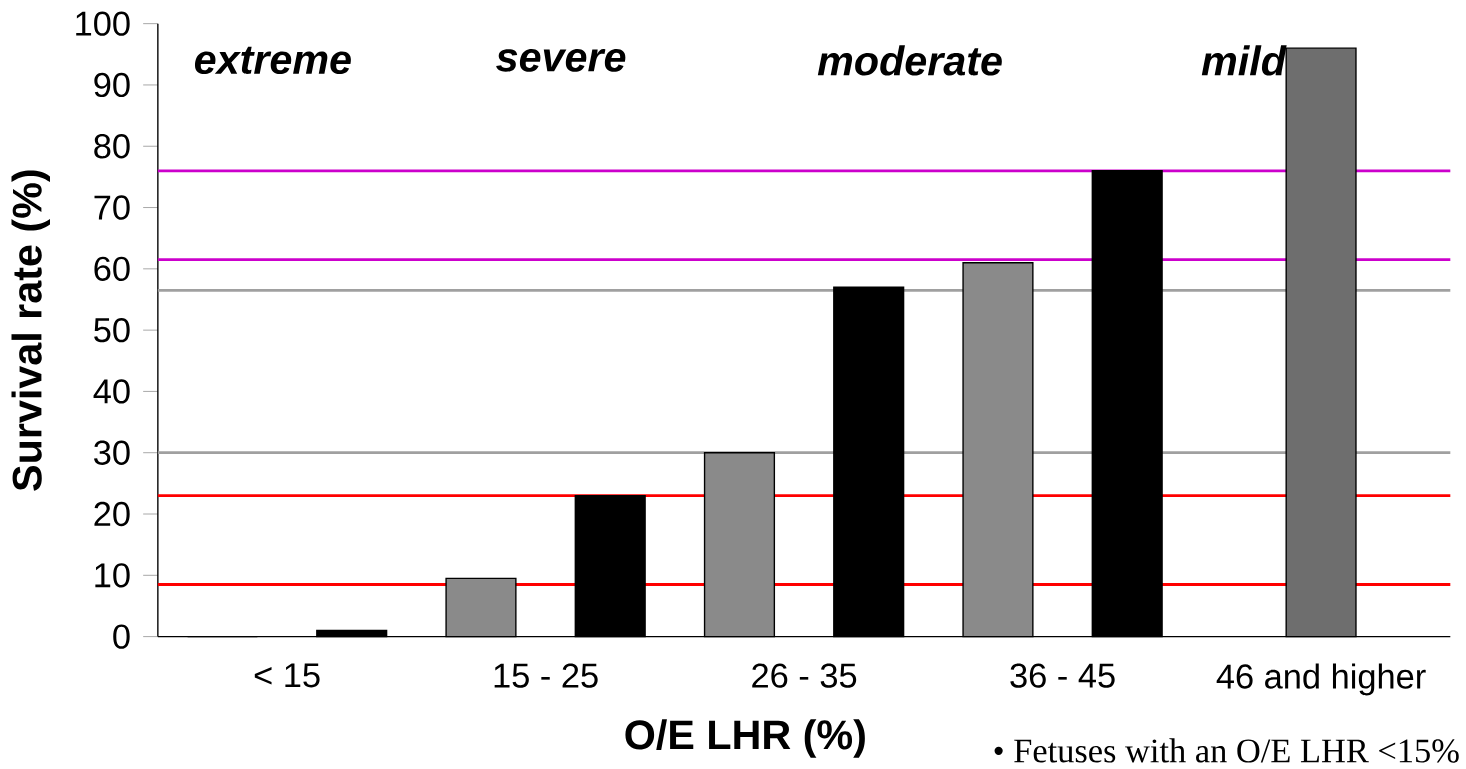  I want to click on y-tick-label: 20, so click(112, 514).